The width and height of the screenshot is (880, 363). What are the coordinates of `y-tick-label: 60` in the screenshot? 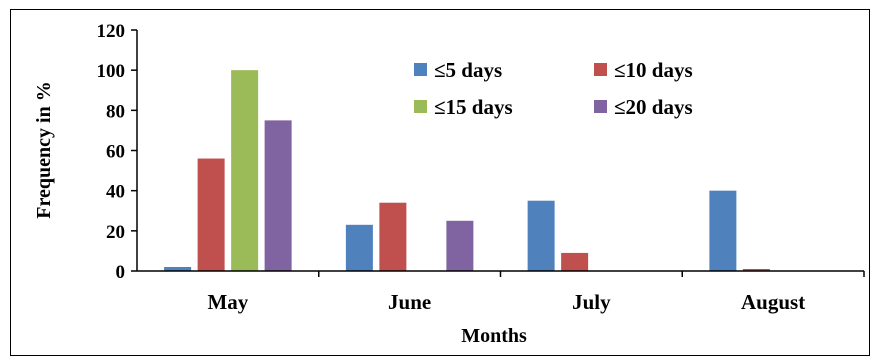 It's located at (115, 152).